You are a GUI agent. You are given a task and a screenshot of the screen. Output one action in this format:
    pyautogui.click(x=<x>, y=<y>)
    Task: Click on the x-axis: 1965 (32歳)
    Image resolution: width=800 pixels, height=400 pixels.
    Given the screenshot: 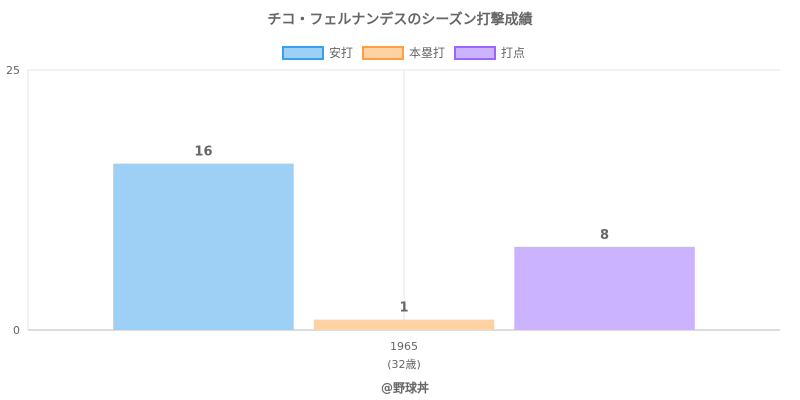 What is the action you would take?
    pyautogui.click(x=404, y=355)
    